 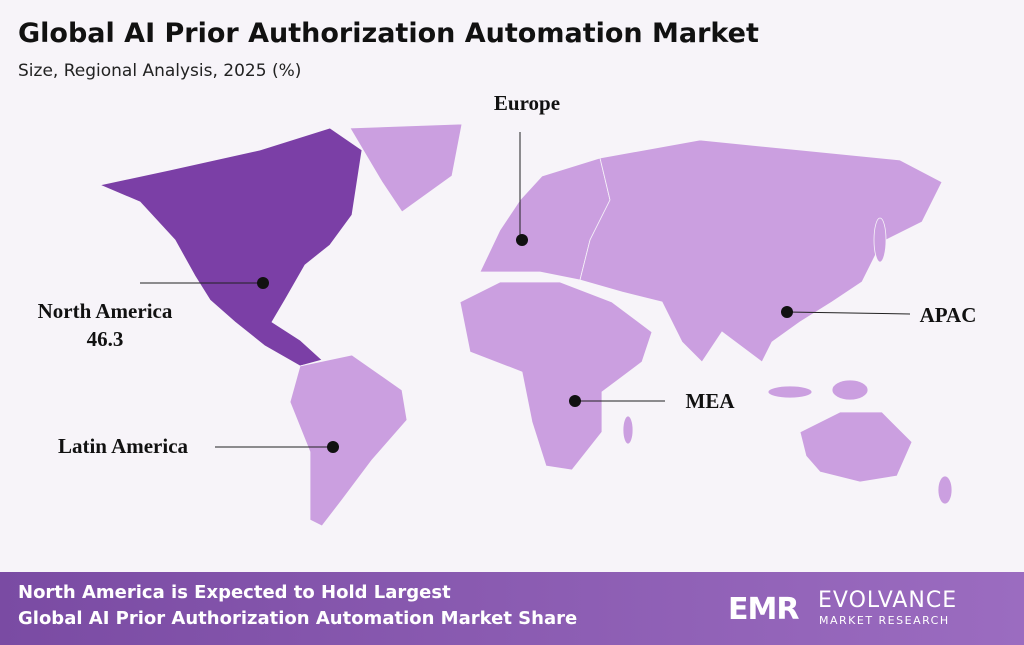 I want to click on footer-band, so click(x=512, y=608).